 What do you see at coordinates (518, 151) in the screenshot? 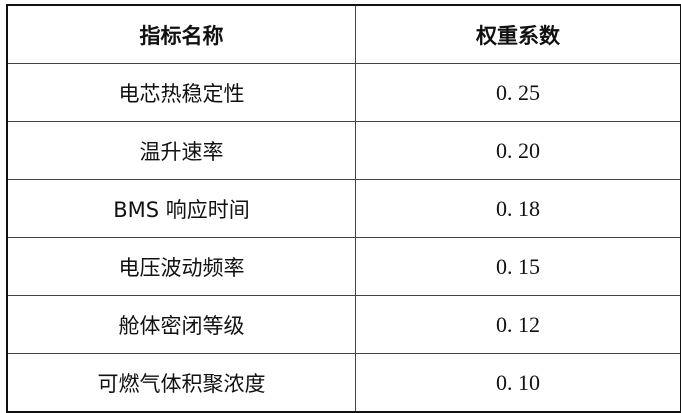
I see `weight-value: 0. 20` at bounding box center [518, 151].